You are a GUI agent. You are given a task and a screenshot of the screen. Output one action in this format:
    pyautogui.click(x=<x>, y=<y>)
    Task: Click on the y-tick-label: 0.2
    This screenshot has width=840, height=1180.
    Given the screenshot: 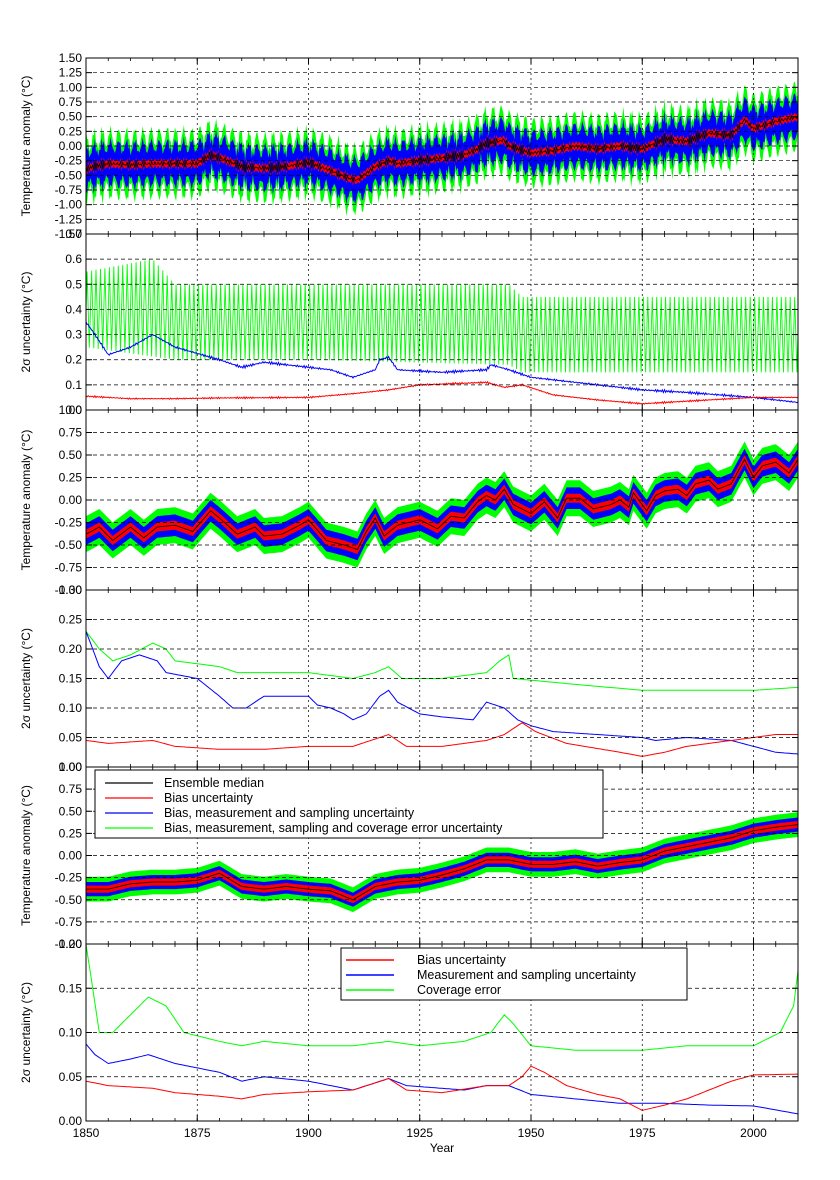 What is the action you would take?
    pyautogui.click(x=73, y=360)
    